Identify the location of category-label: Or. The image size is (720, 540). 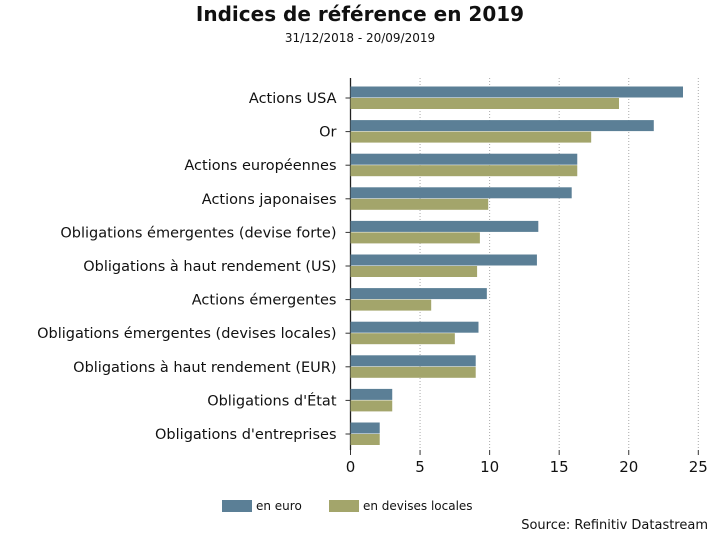
(327, 133).